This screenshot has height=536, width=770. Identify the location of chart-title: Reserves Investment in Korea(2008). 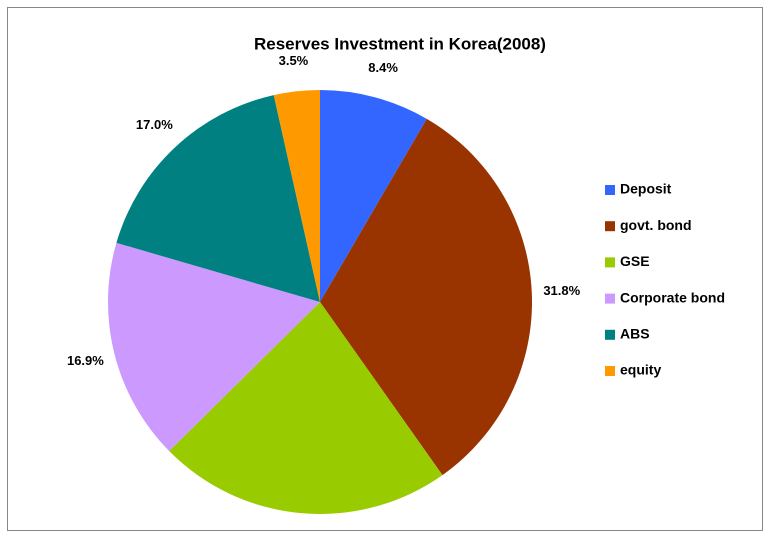
(400, 43).